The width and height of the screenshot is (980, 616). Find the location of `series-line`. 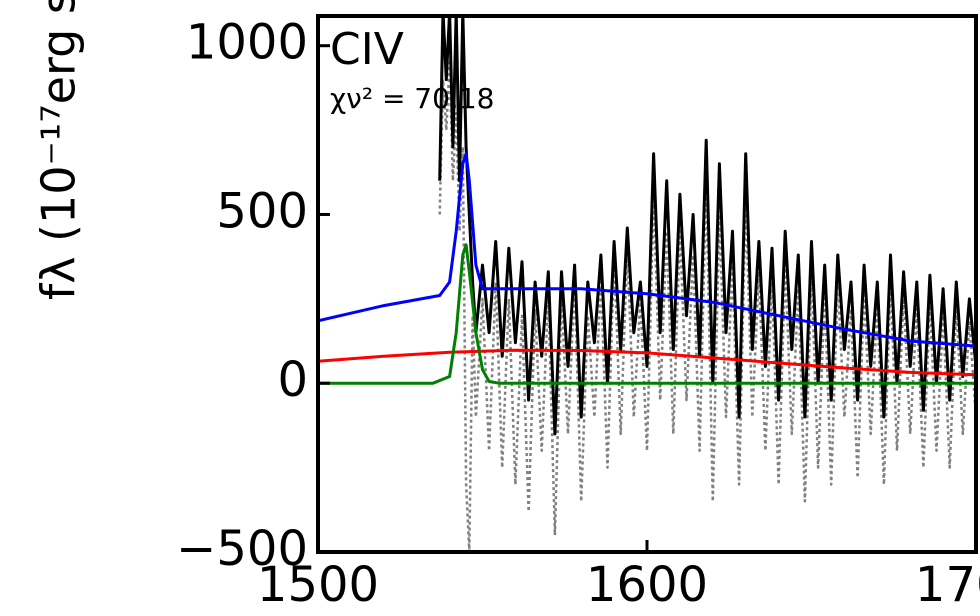

series-line is located at coordinates (647, 362).